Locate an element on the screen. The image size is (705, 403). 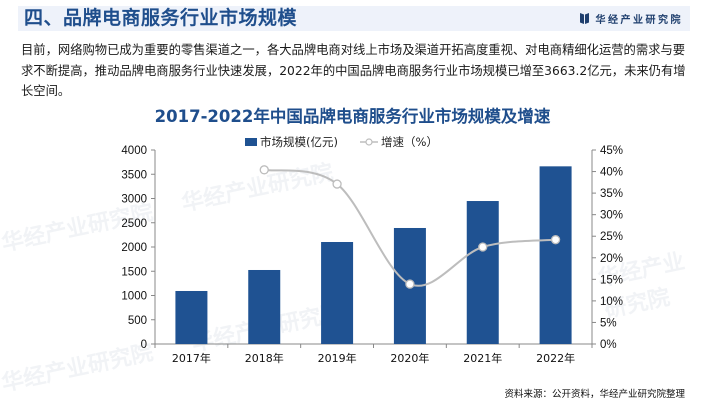
header-band is located at coordinates (354, 18).